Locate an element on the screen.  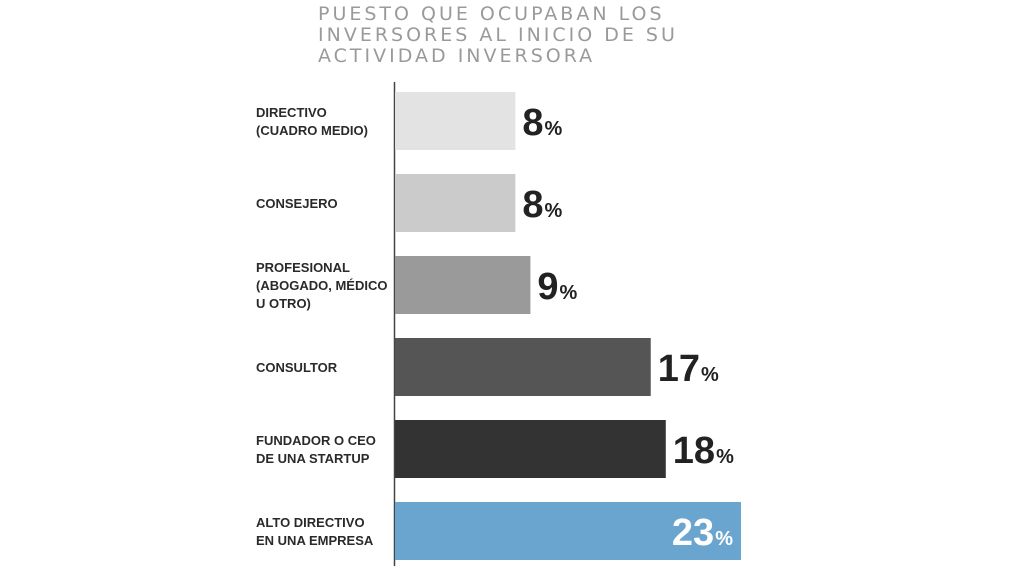
value-label: 18% is located at coordinates (703, 451).